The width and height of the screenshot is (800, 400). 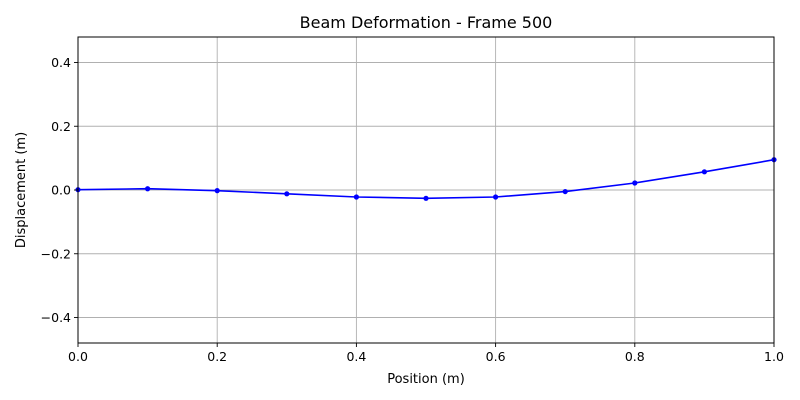 What do you see at coordinates (61, 126) in the screenshot?
I see `y-tick-label: 0.2` at bounding box center [61, 126].